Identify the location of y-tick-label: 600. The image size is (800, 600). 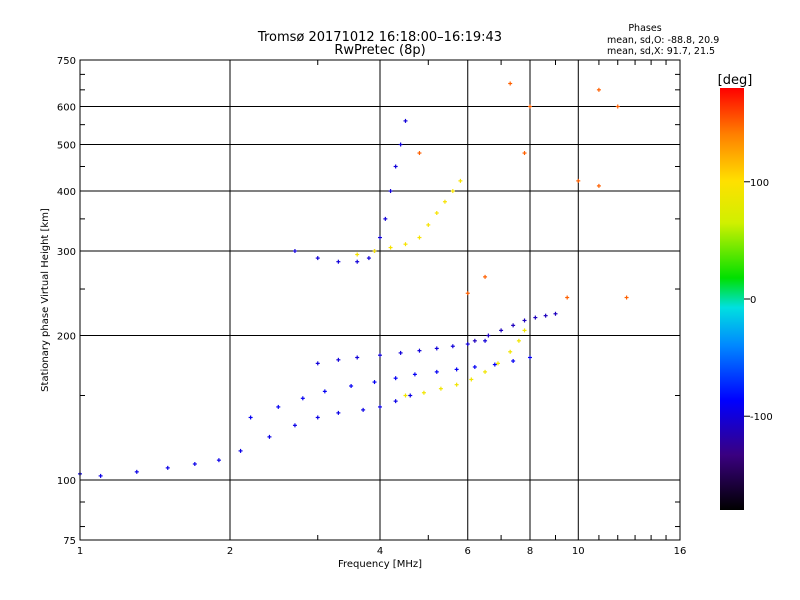
(66, 108).